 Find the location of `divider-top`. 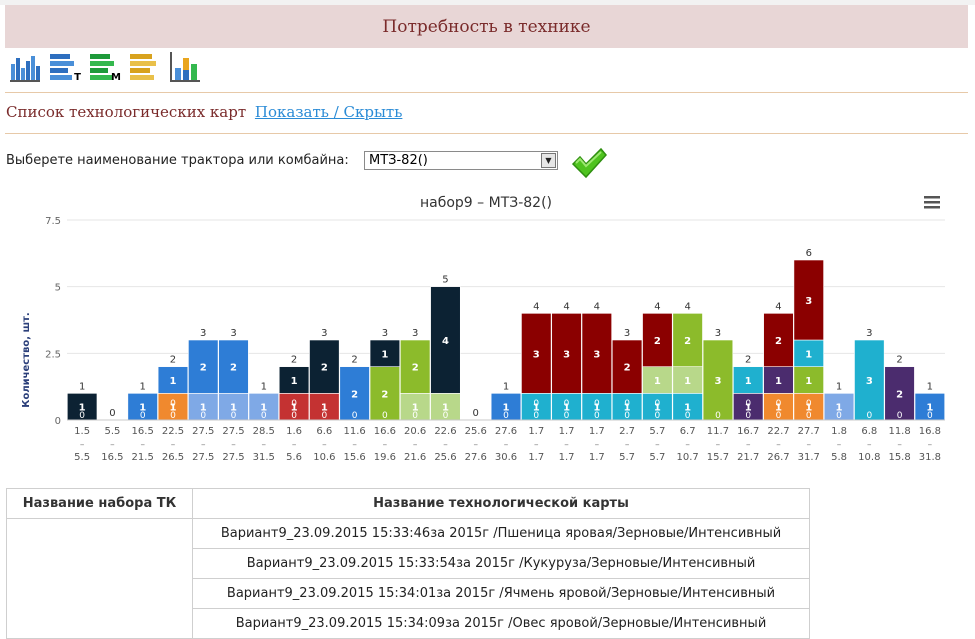

divider-top is located at coordinates (486, 92).